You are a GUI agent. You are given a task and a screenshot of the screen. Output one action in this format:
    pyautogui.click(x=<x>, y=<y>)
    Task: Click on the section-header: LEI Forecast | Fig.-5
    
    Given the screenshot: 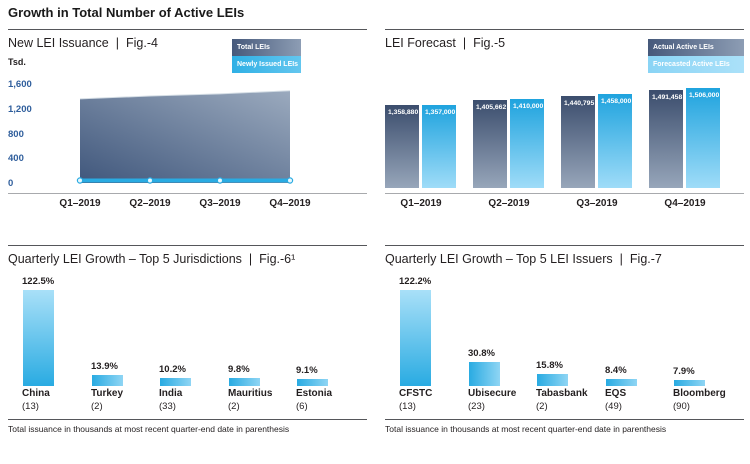 What is the action you would take?
    pyautogui.click(x=445, y=43)
    